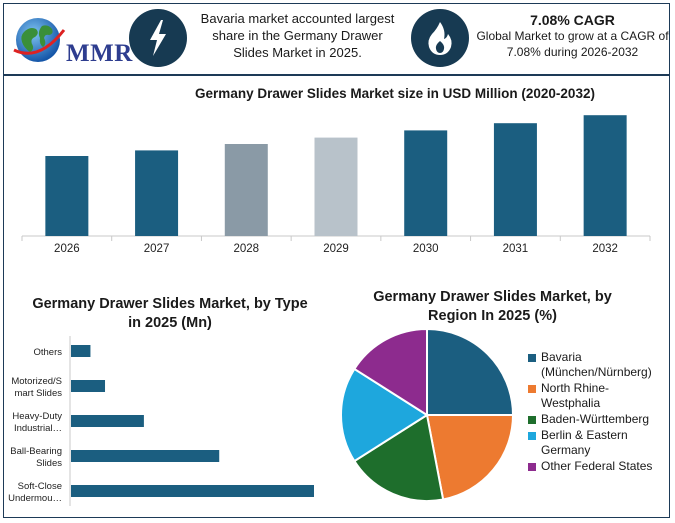 The image size is (675, 523). I want to click on x-tick-label: 2032, so click(605, 249).